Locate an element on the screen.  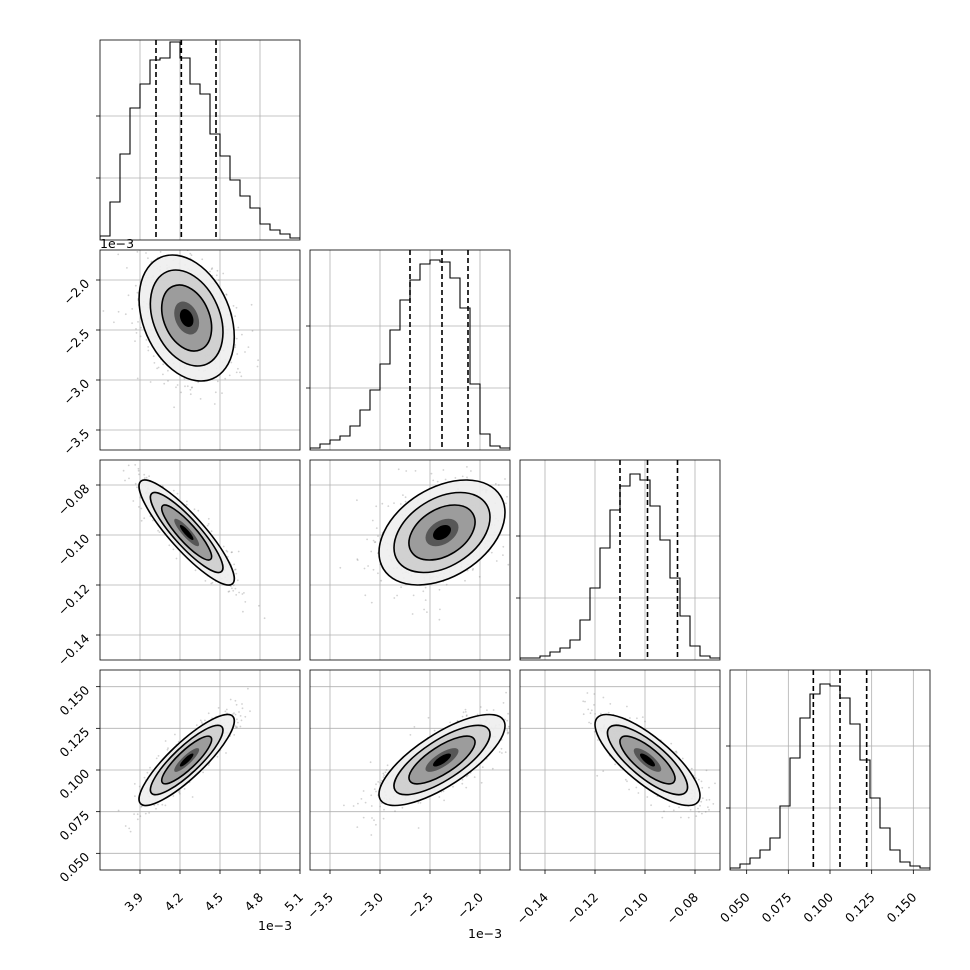
x-tick-label-1-1: −3.0 is located at coordinates (370, 905).